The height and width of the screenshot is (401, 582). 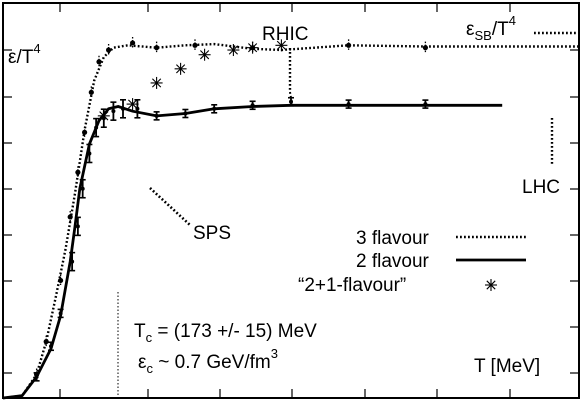 I want to click on x-axis-label: T [MeV], so click(x=507, y=366).